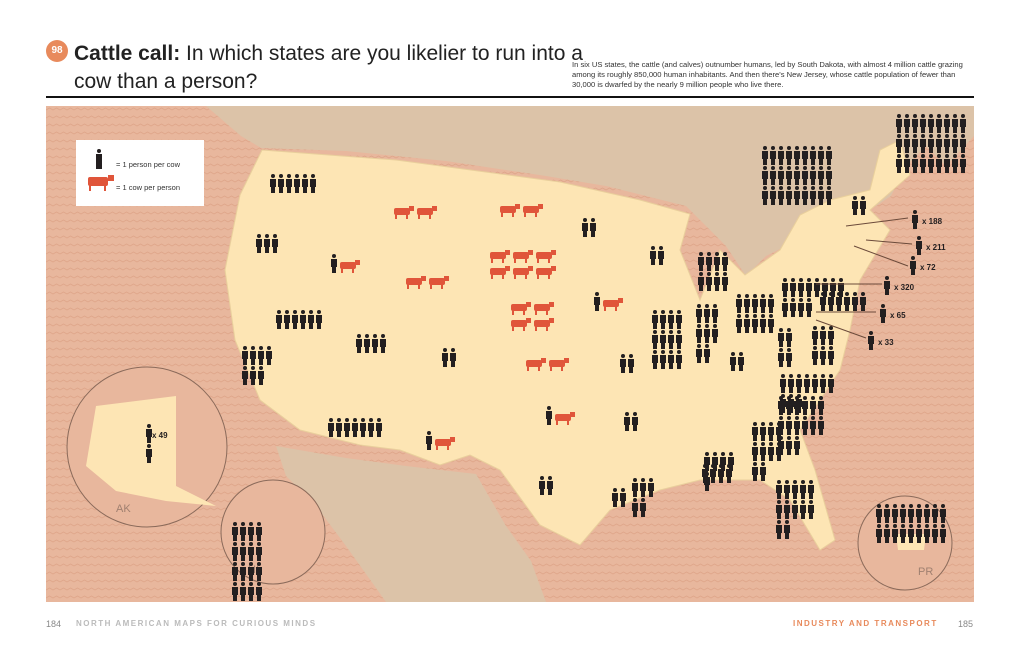 The width and height of the screenshot is (1020, 656). Describe the element at coordinates (966, 624) in the screenshot. I see `right-page-number: 185` at that location.